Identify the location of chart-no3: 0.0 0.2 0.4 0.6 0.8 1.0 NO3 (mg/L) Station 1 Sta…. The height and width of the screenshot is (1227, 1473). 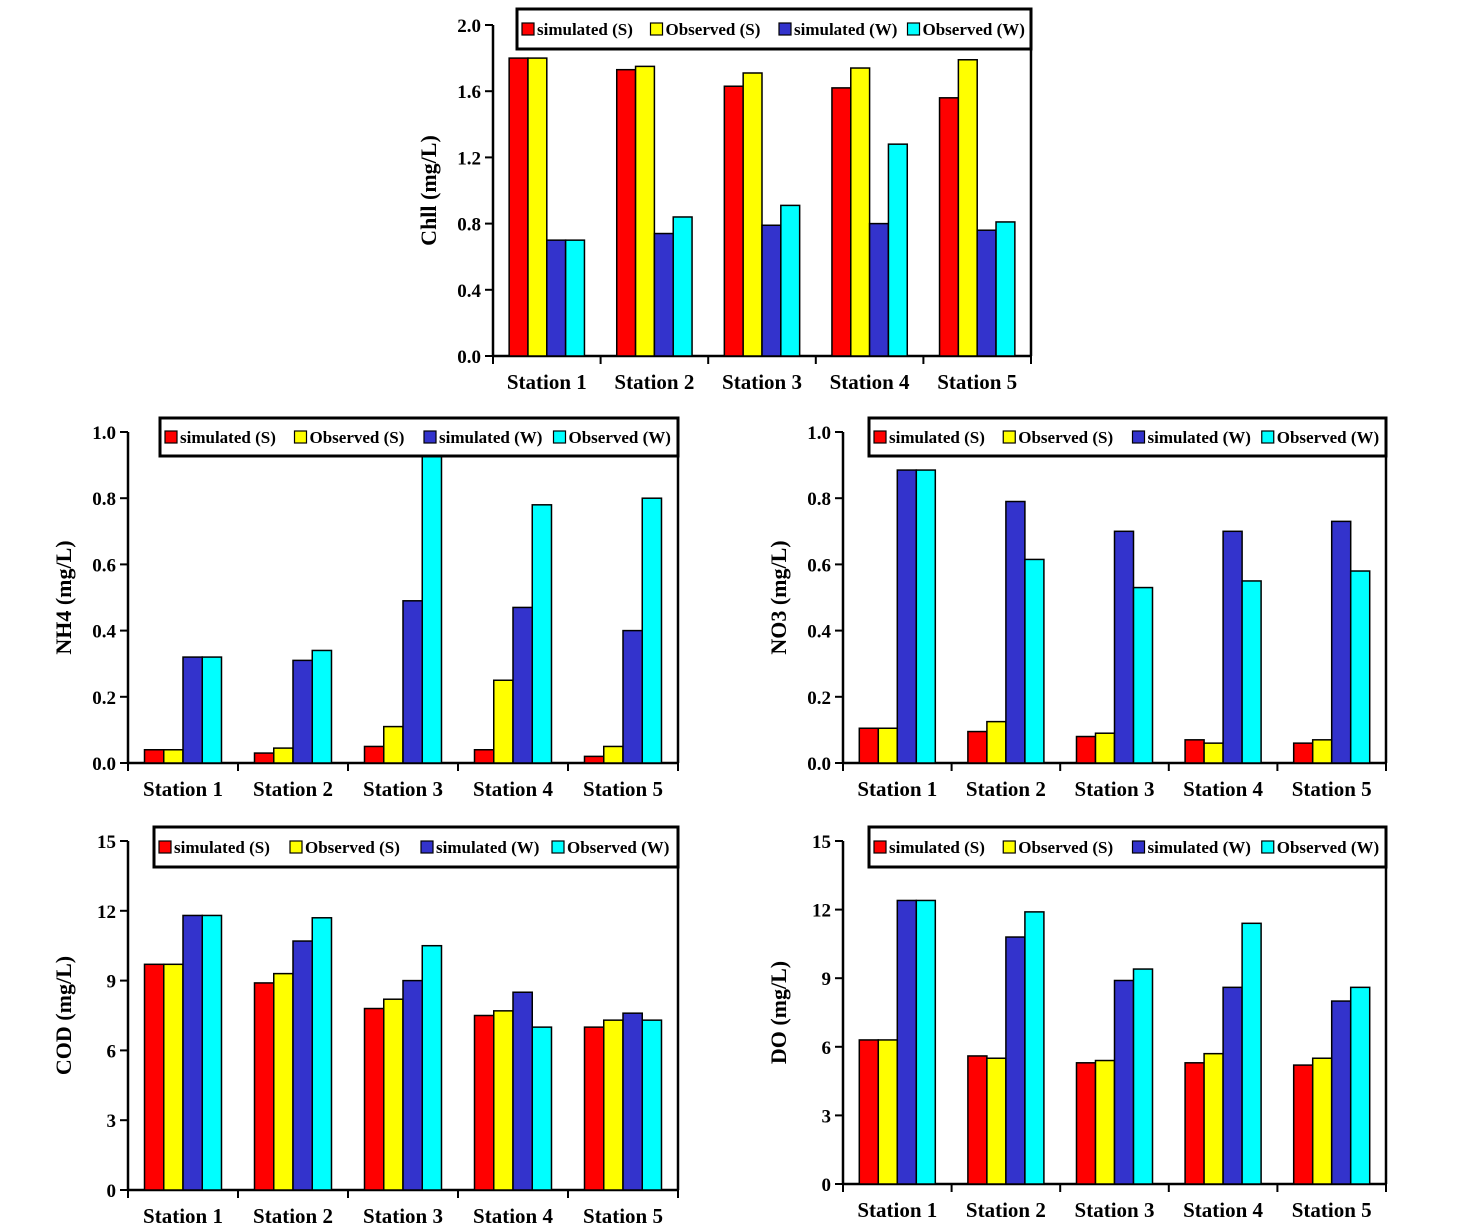
(1077, 608).